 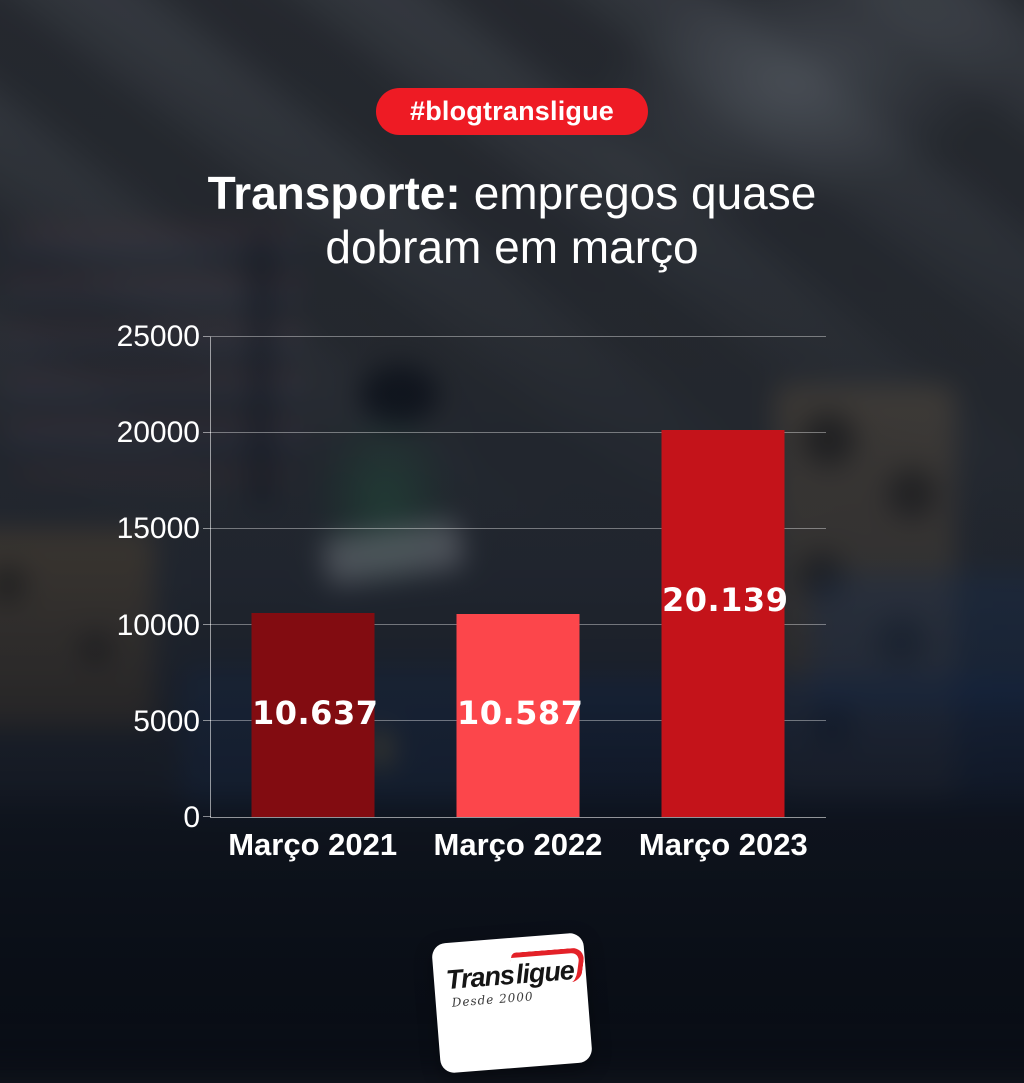 I want to click on y-axis-tick-labels: 0 5000 10000 15000 20000 25000, so click(x=130, y=577).